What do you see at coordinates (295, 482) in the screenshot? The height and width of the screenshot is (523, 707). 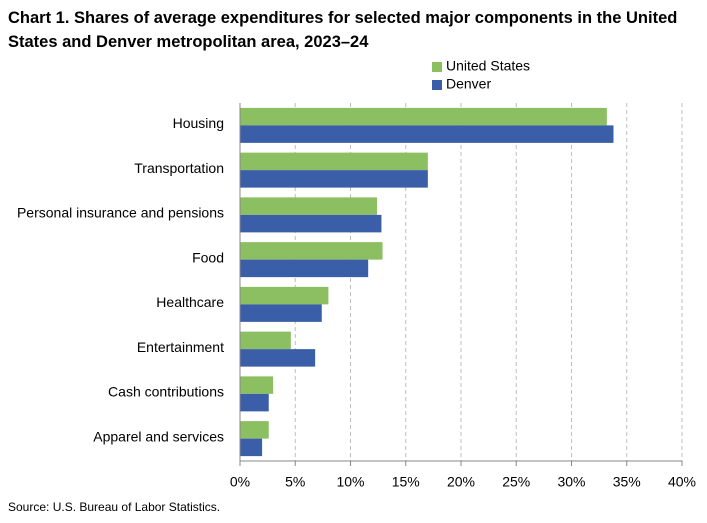 I see `x-tick-label: 5%` at bounding box center [295, 482].